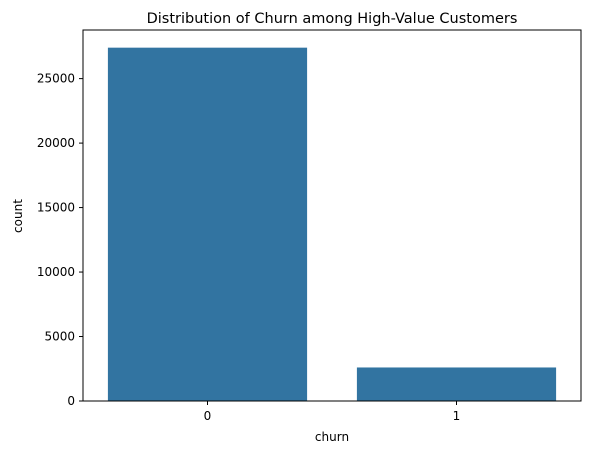  Describe the element at coordinates (457, 416) in the screenshot. I see `x-tick-label: 1` at that location.